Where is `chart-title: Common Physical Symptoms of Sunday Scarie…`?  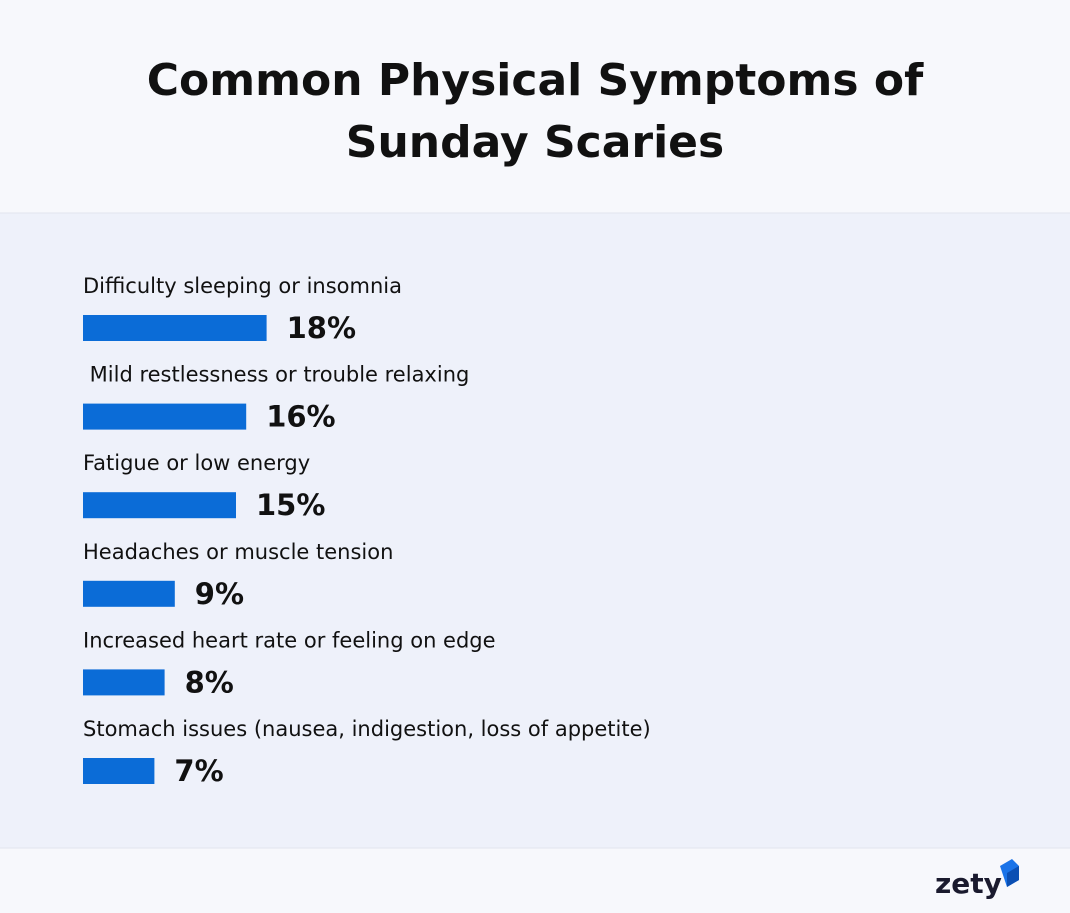 chart-title: Common Physical Symptoms of Sunday Scarie… is located at coordinates (535, 111).